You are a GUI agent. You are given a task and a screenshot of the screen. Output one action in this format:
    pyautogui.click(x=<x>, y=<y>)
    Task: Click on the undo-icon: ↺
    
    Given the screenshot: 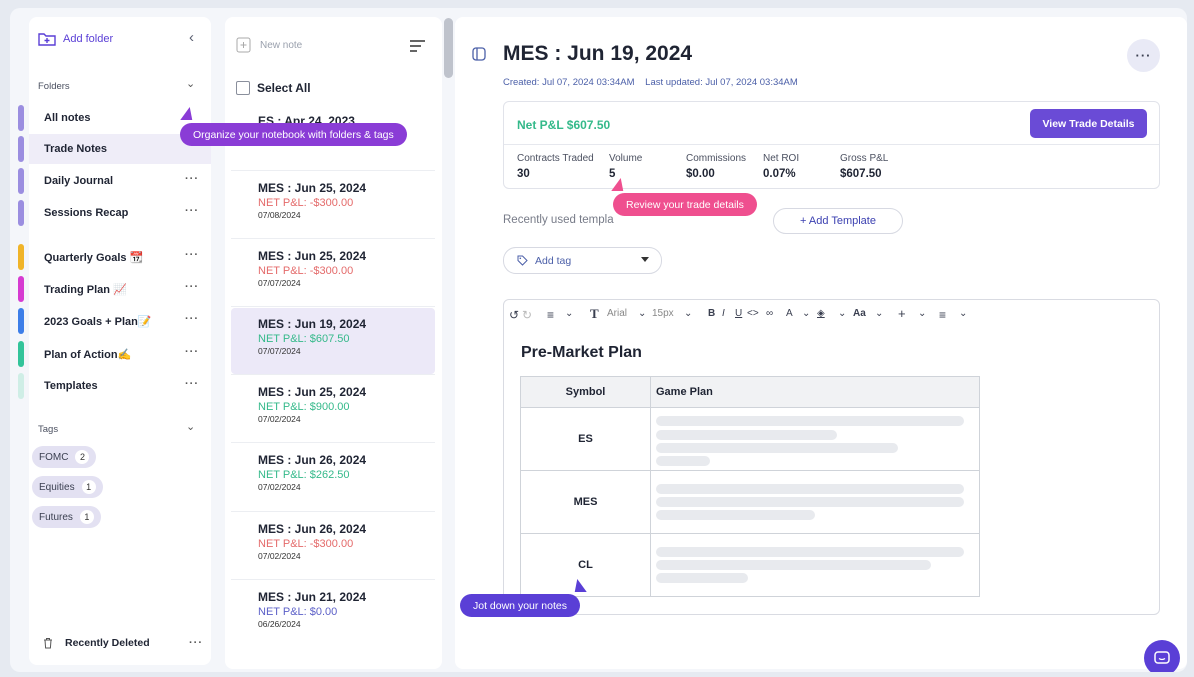 What is the action you would take?
    pyautogui.click(x=514, y=315)
    